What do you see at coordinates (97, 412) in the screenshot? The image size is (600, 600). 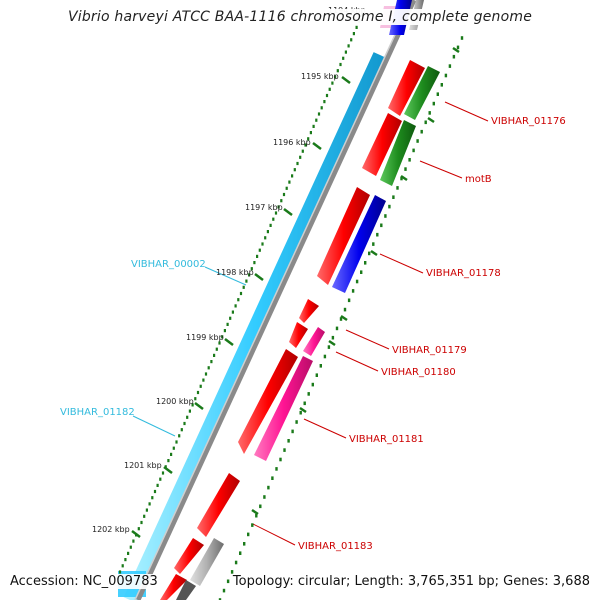 I see `gene-label: VIBHAR_01182` at bounding box center [97, 412].